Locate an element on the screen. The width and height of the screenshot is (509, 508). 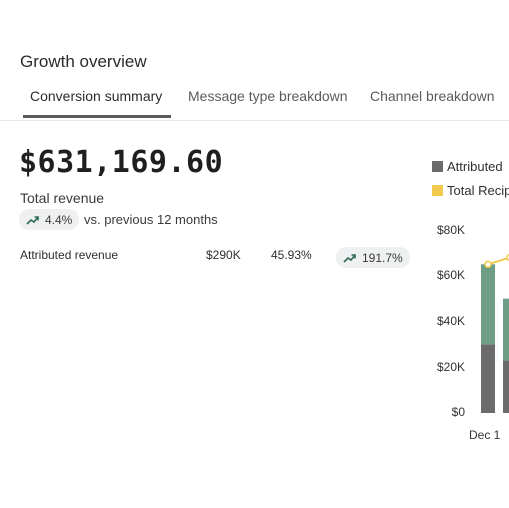
attributed-change-value: 191.7% is located at coordinates (382, 257).